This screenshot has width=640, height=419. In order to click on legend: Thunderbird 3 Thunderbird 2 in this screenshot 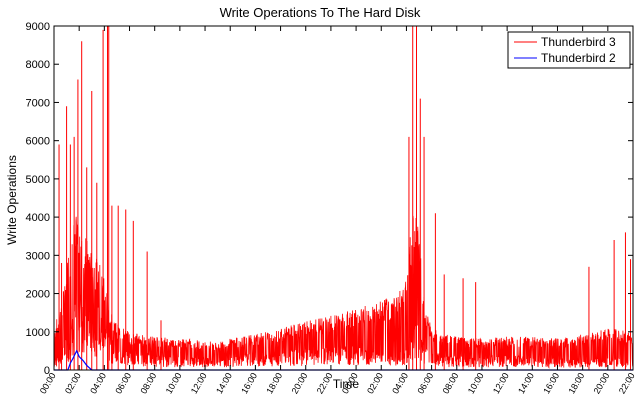, I will do `click(569, 50)`.